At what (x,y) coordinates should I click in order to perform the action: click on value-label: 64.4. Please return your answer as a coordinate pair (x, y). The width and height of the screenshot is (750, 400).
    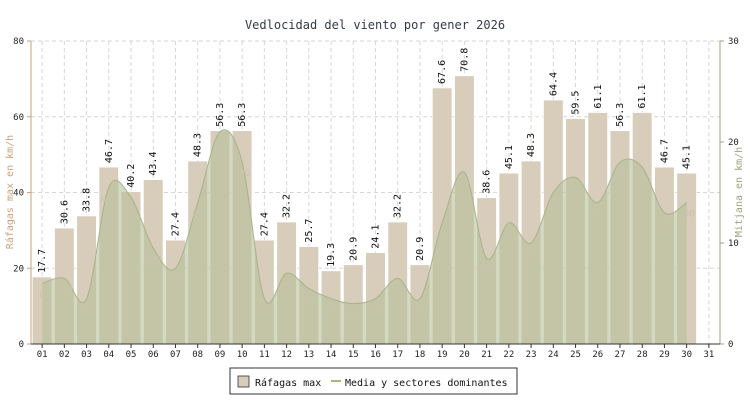
    Looking at the image, I should click on (553, 84).